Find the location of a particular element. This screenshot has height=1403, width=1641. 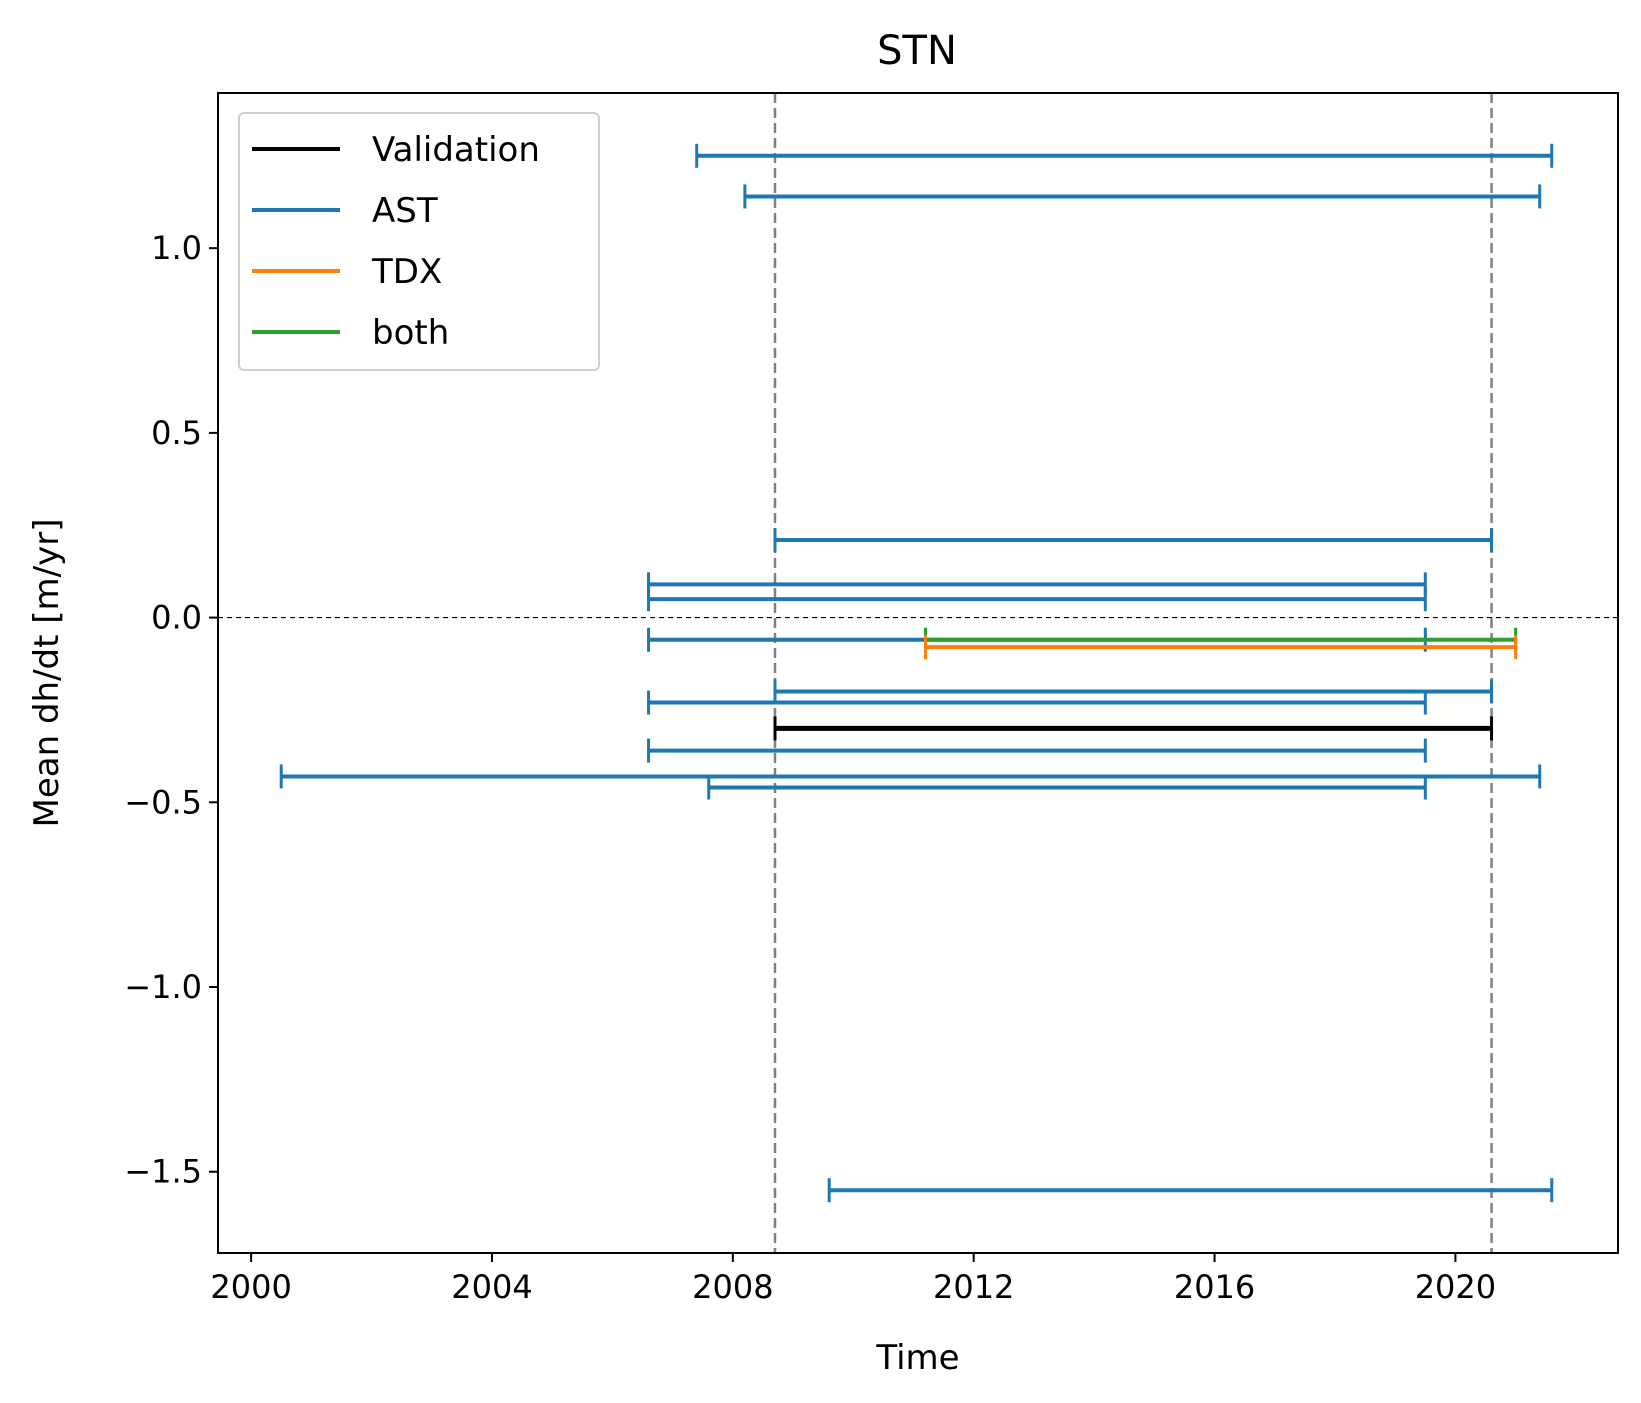

y-tick-label: 1.0 is located at coordinates (176, 248).